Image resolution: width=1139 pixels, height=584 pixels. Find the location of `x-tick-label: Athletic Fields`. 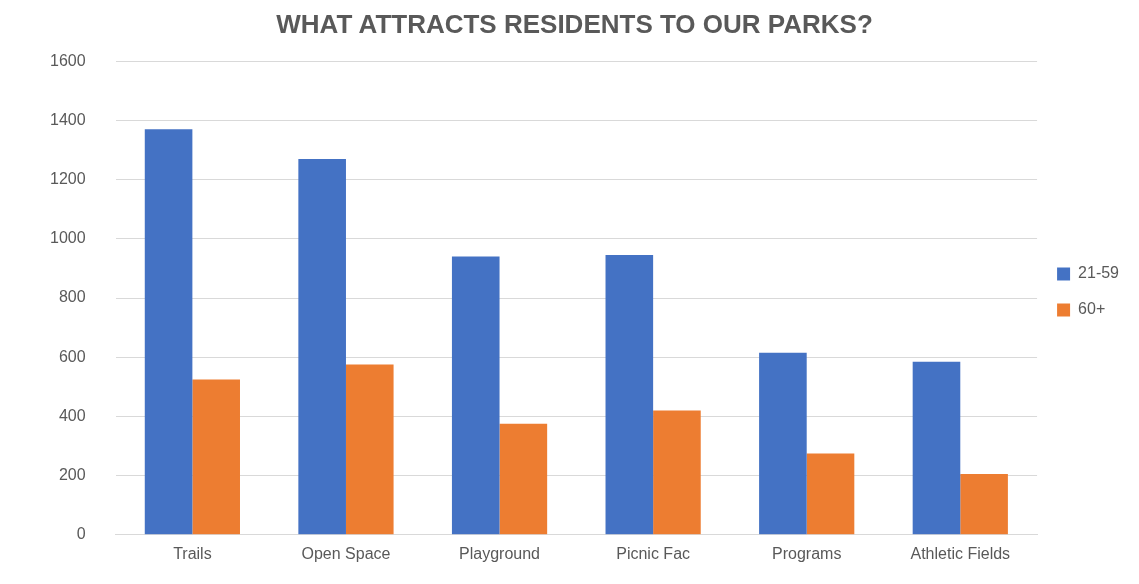

x-tick-label: Athletic Fields is located at coordinates (960, 553).